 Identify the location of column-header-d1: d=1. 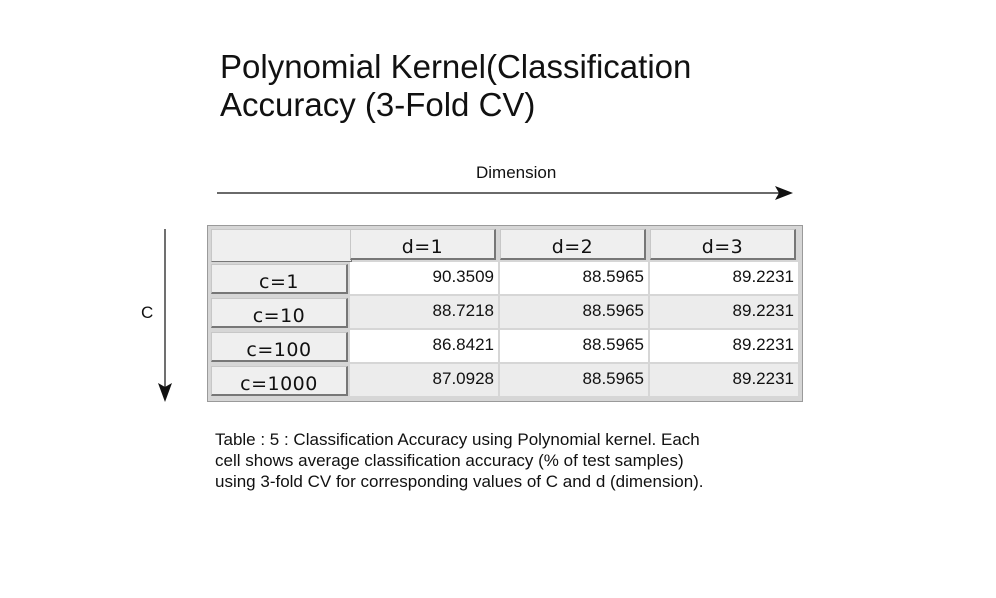
(423, 244).